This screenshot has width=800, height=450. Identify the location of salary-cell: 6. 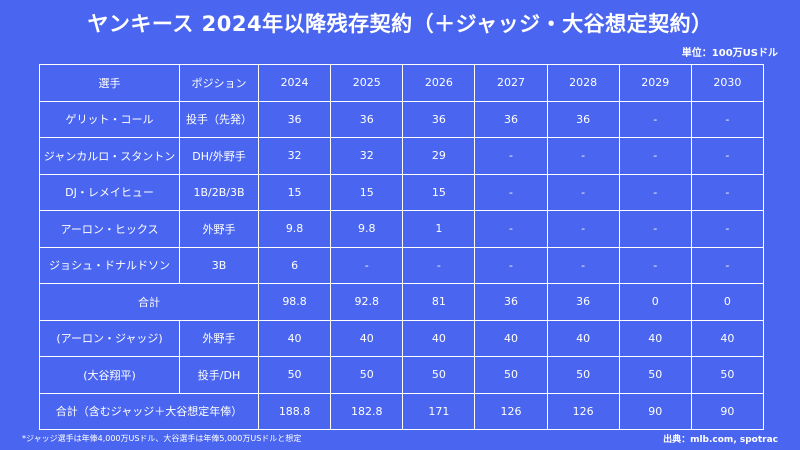
(294, 265).